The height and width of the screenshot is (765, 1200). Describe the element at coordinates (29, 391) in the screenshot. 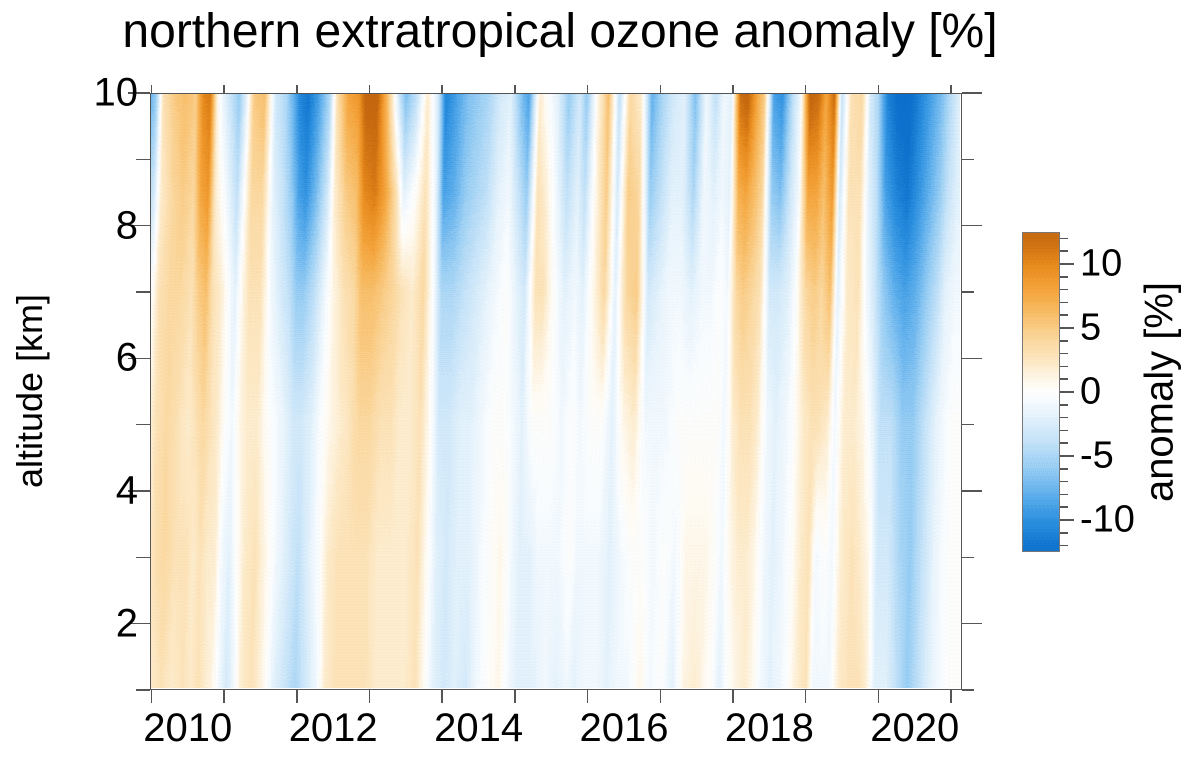

I see `y-axis-label: altitude [km]` at that location.